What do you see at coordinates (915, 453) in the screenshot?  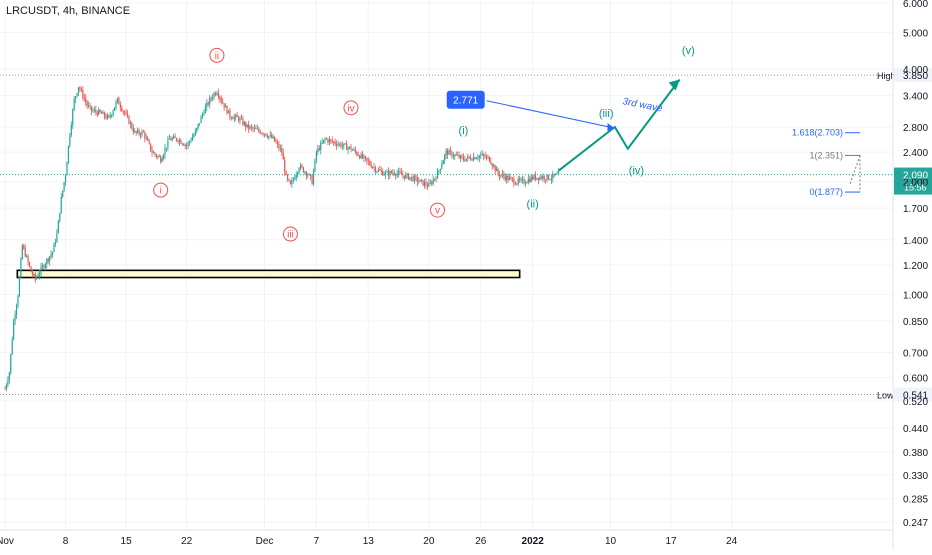 I see `price-tick-label: 0.380` at bounding box center [915, 453].